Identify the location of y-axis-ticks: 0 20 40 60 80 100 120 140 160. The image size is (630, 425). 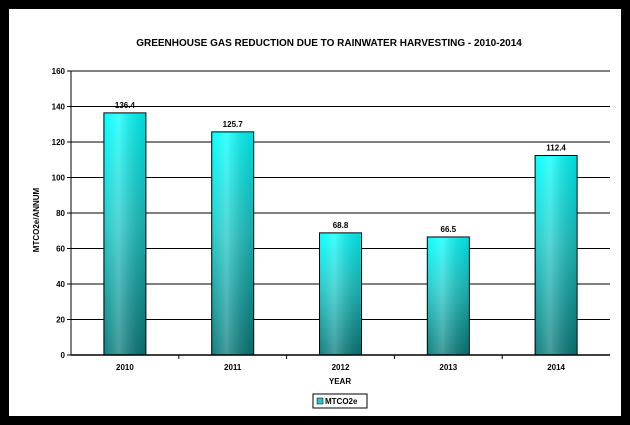
(61, 213).